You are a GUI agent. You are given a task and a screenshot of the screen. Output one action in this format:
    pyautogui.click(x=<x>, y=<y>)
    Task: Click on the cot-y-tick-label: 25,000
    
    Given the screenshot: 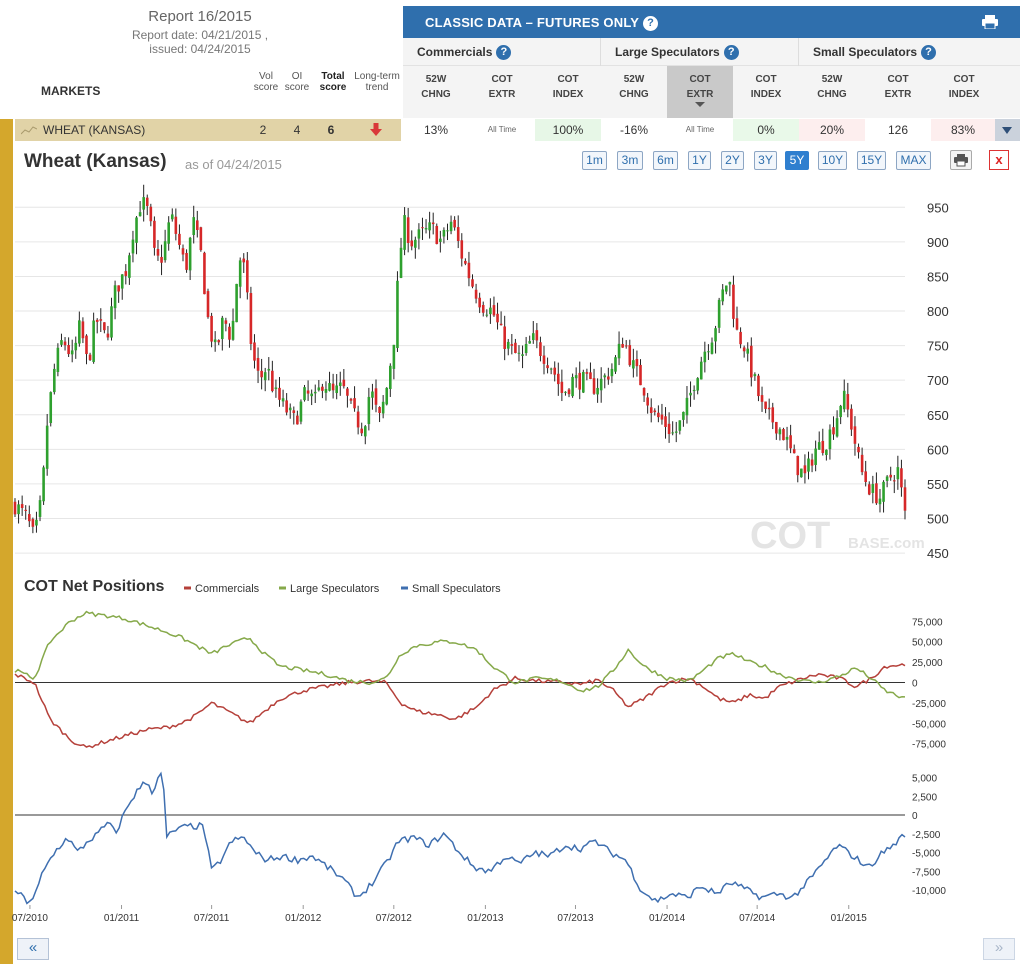 What is the action you would take?
    pyautogui.click(x=927, y=663)
    